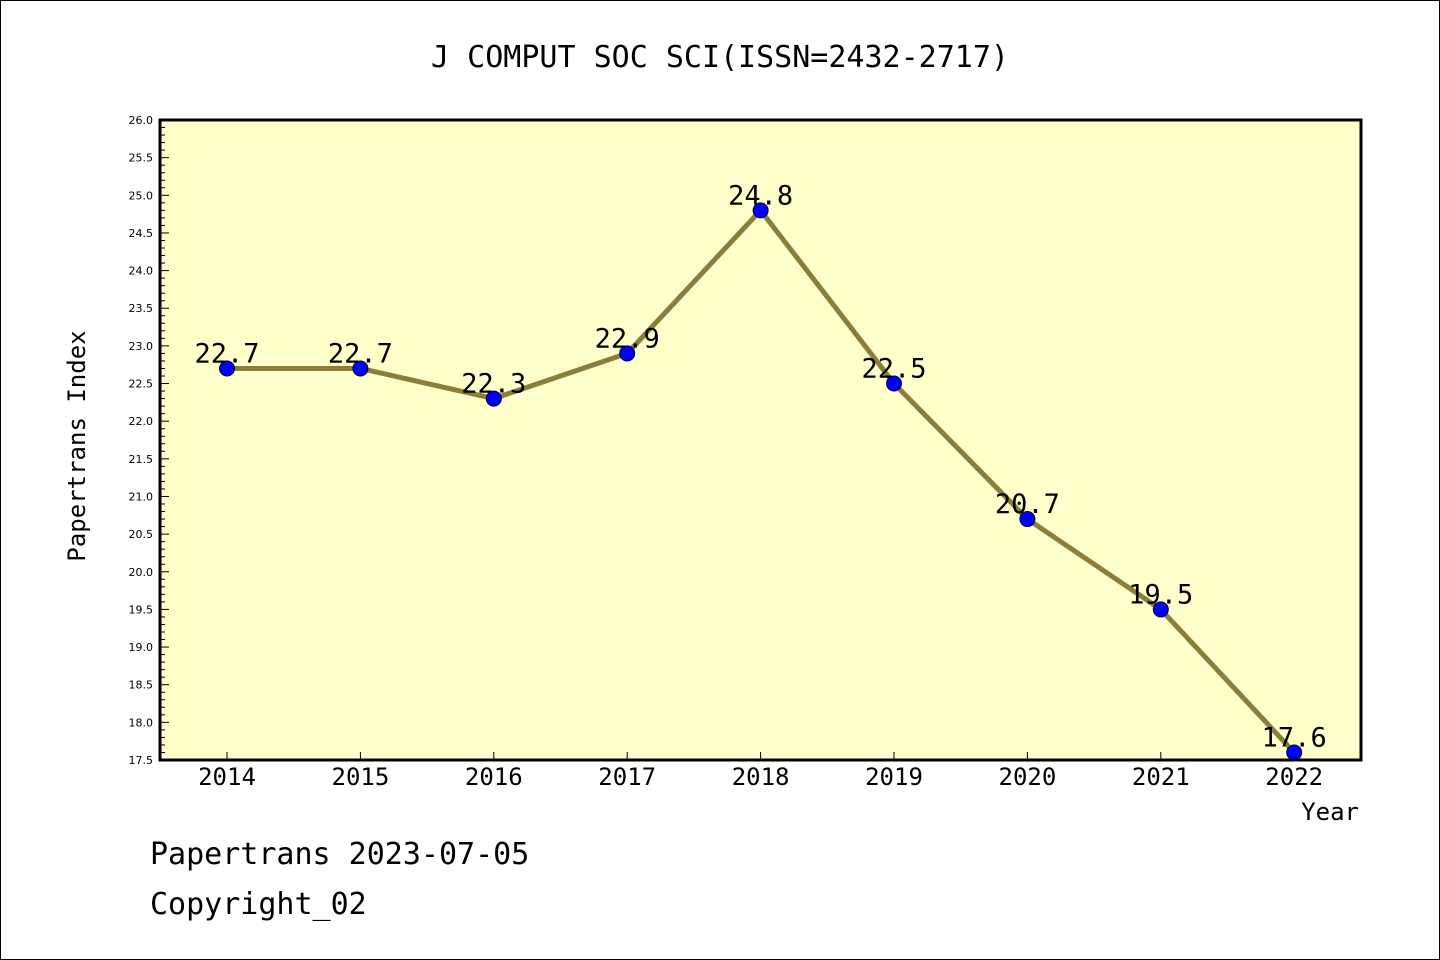 The height and width of the screenshot is (960, 1440). Describe the element at coordinates (627, 338) in the screenshot. I see `data-label: 22.9` at that location.